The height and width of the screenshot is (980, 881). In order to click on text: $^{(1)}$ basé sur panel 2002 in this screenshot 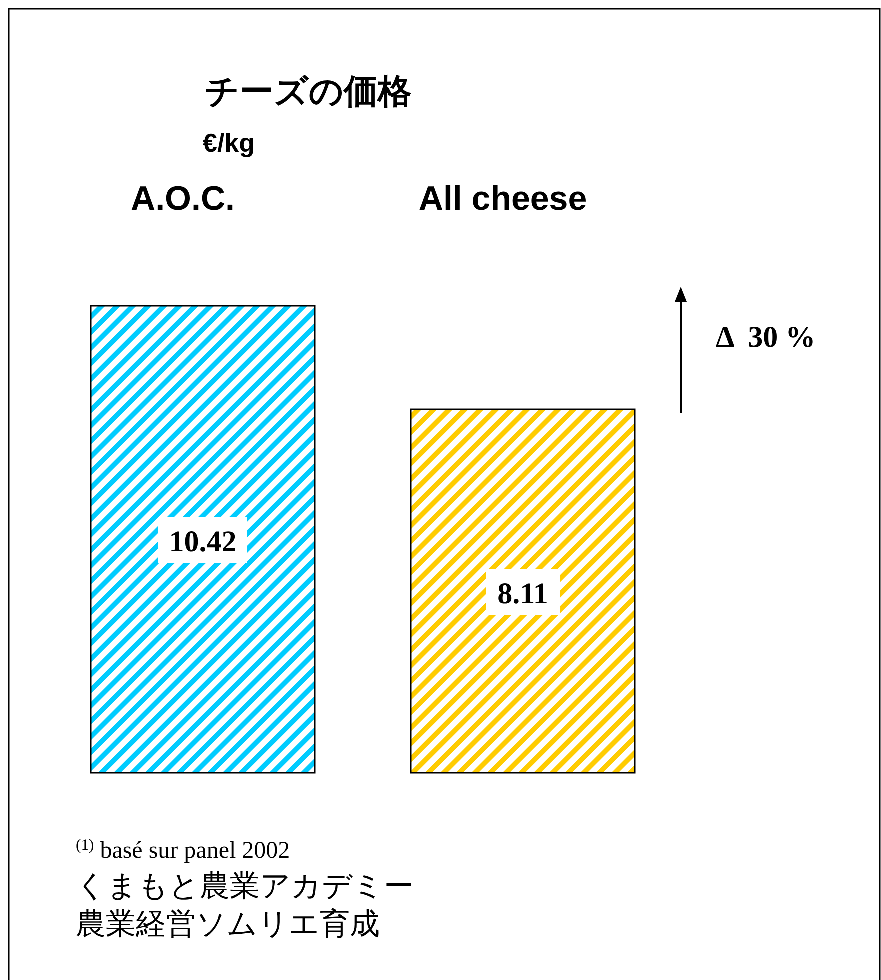, I will do `click(183, 850)`.